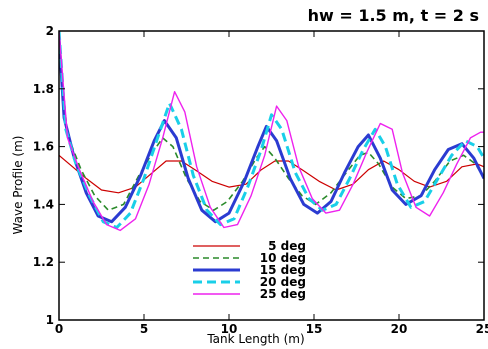 The width and height of the screenshot is (488, 349). I want to click on x-axis-label: Tank Length (m), so click(255, 339).